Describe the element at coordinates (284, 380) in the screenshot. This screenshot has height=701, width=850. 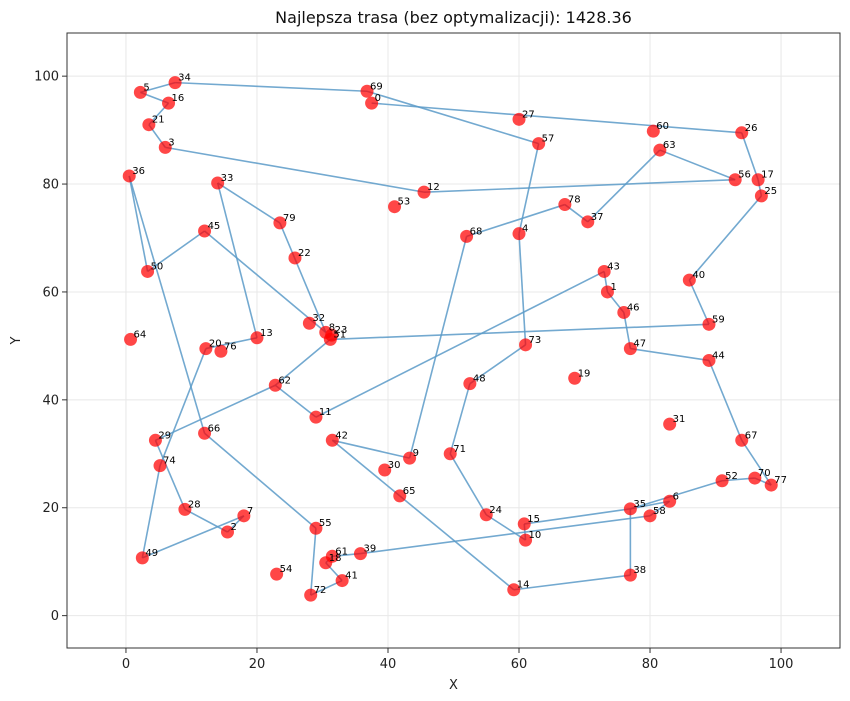
I see `city-label: 62` at that location.